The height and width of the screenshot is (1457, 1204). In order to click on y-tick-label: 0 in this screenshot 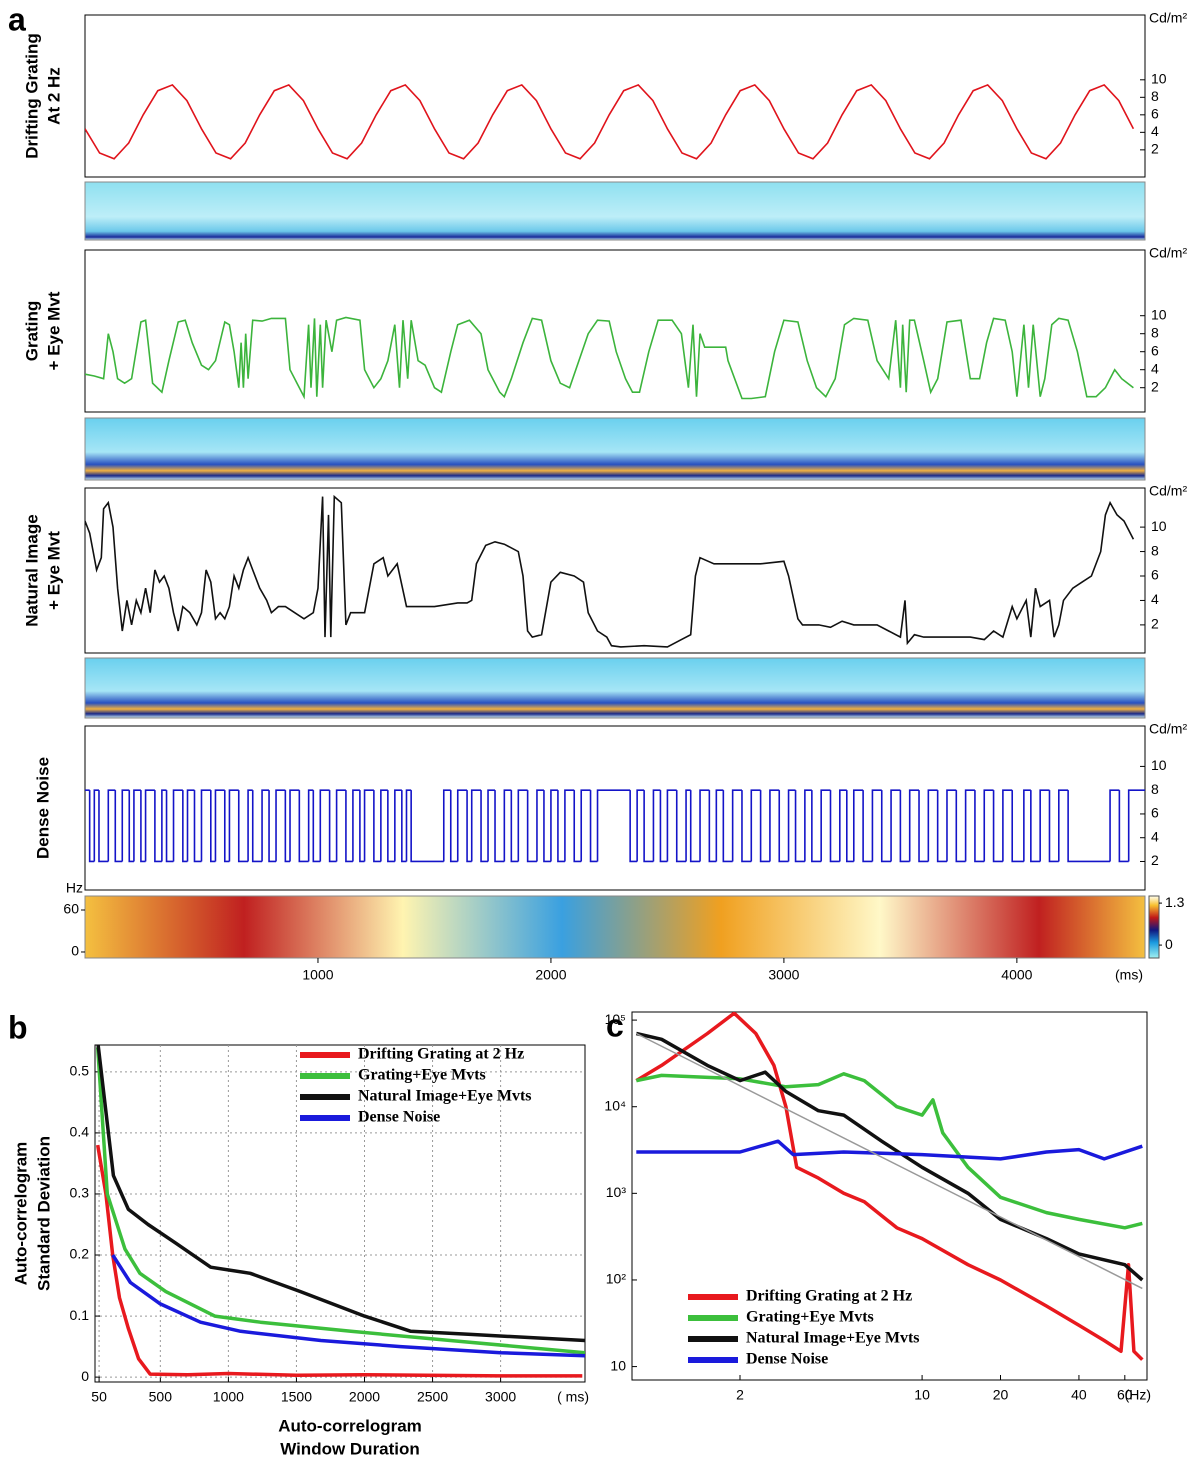, I will do `click(85, 1376)`.